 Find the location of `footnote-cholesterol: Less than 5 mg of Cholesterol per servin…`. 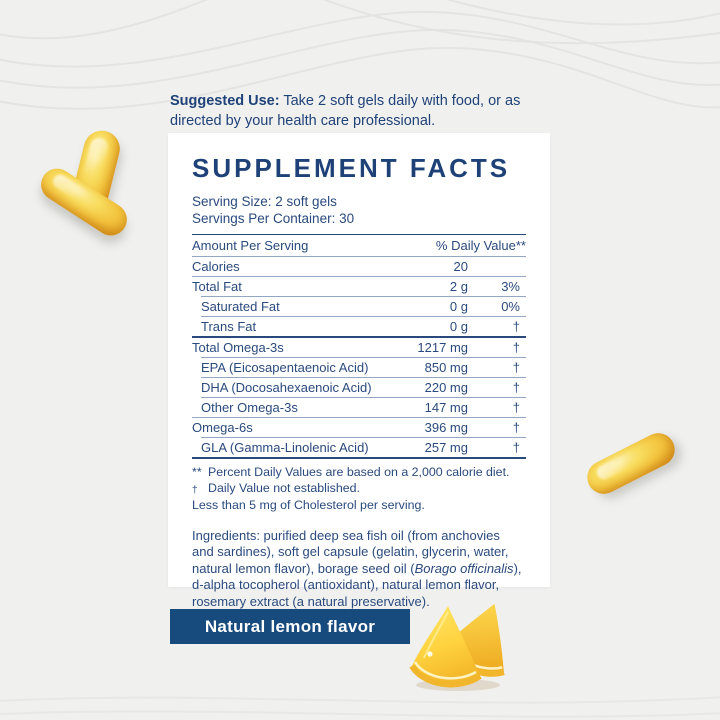

footnote-cholesterol: Less than 5 mg of Cholesterol per servin… is located at coordinates (308, 505).